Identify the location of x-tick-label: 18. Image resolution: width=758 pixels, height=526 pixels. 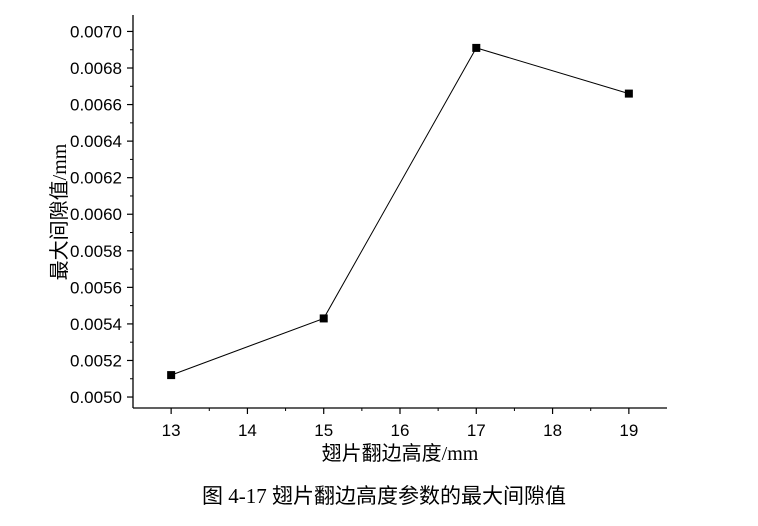
(552, 430).